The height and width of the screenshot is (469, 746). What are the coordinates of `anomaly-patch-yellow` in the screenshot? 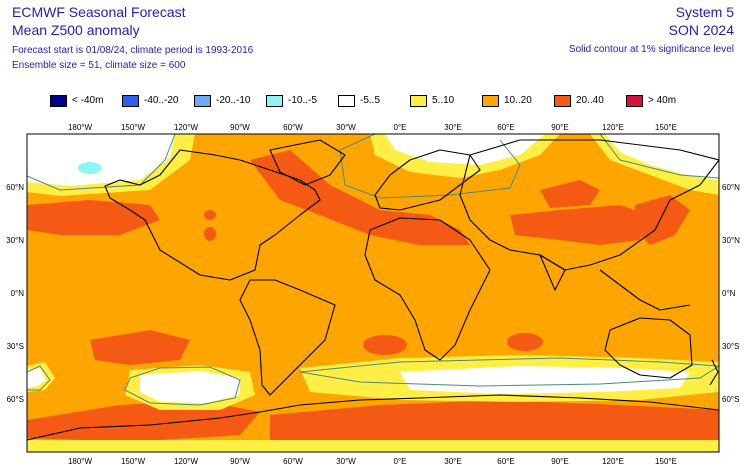 It's located at (373, 446).